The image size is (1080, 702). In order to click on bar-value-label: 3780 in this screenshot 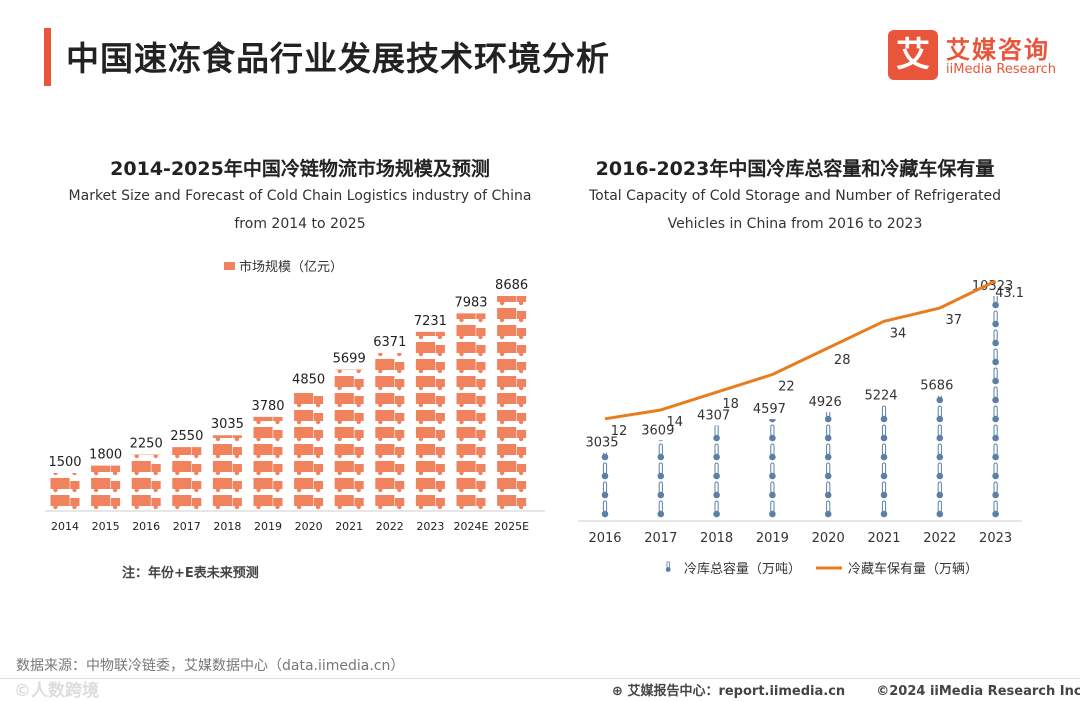, I will do `click(267, 406)`.